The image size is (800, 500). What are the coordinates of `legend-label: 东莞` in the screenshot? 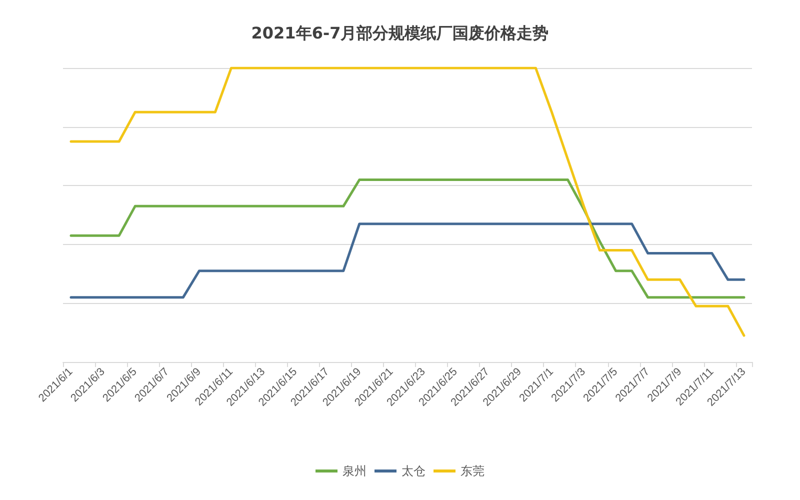 It's located at (472, 471).